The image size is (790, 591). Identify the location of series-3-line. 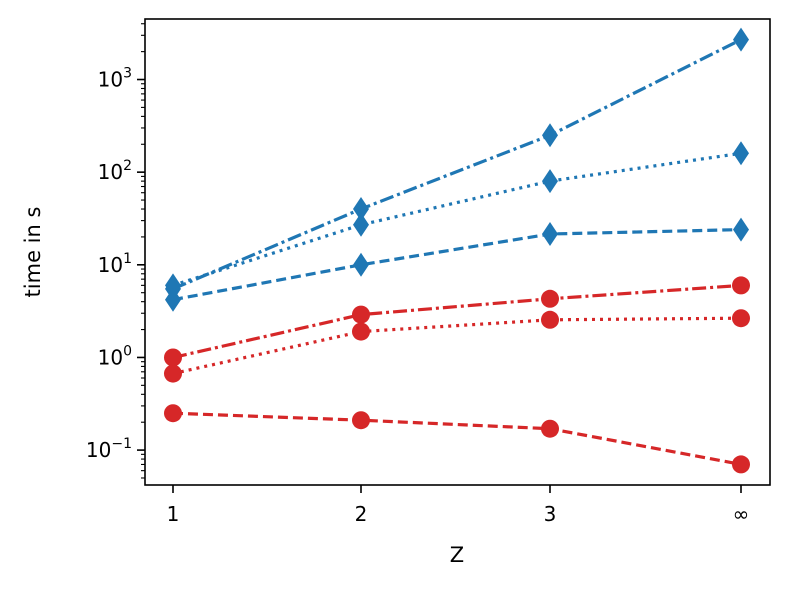
(457, 321).